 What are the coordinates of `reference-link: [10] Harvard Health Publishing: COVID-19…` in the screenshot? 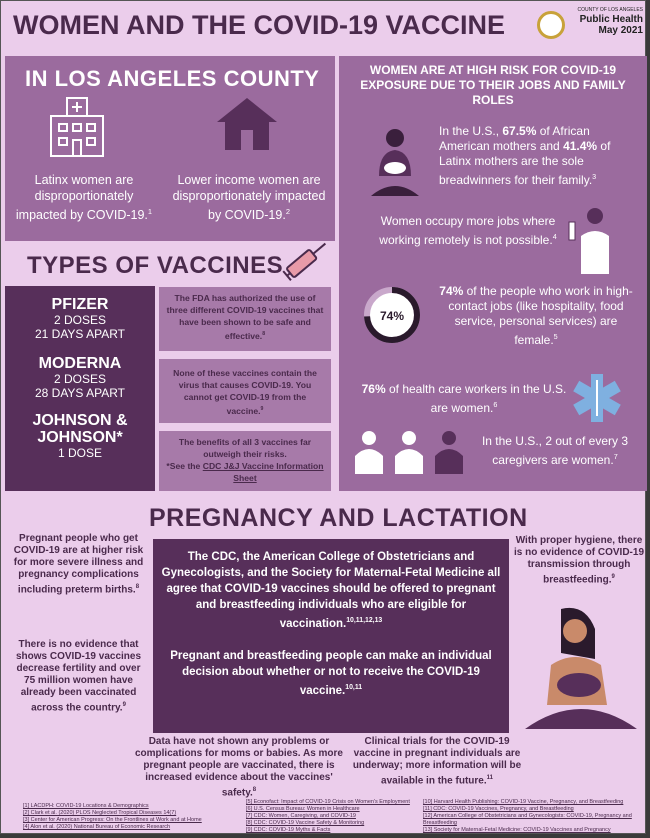 It's located at (523, 802).